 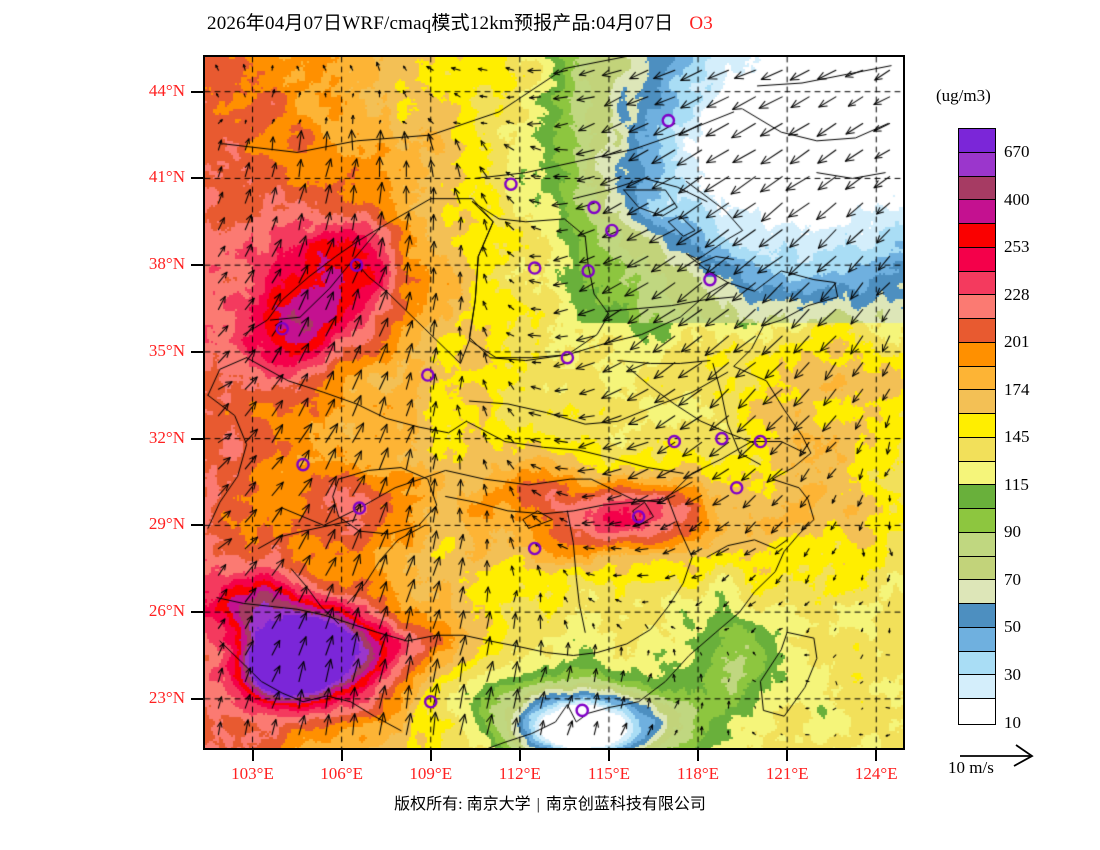 What do you see at coordinates (440, 23) in the screenshot?
I see `title-main-text: 2026年04月07日WRF/cmaq模式12km预报产品:04月07日` at bounding box center [440, 23].